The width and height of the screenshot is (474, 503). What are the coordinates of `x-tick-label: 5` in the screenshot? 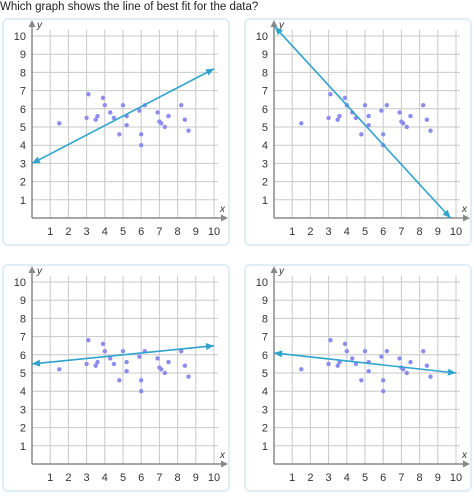 It's located at (365, 232).